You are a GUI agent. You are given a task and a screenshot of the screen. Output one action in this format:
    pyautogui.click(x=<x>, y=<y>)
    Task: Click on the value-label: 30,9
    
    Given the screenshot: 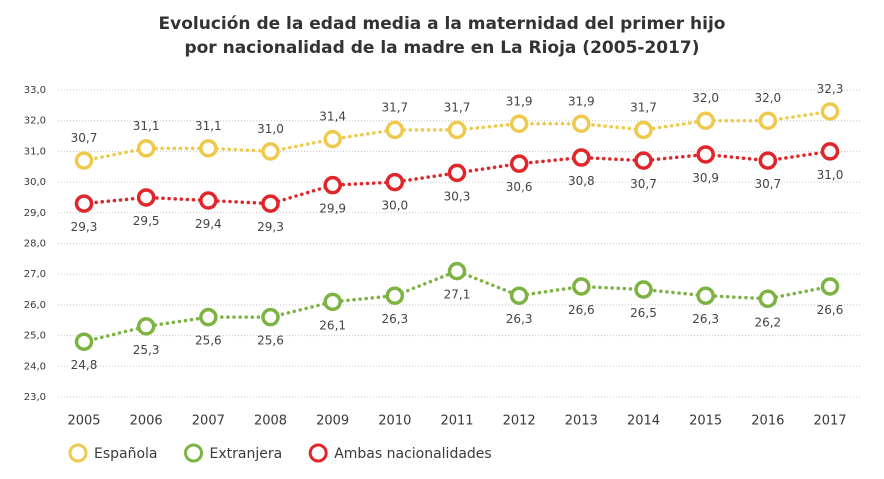 What is the action you would take?
    pyautogui.click(x=705, y=178)
    